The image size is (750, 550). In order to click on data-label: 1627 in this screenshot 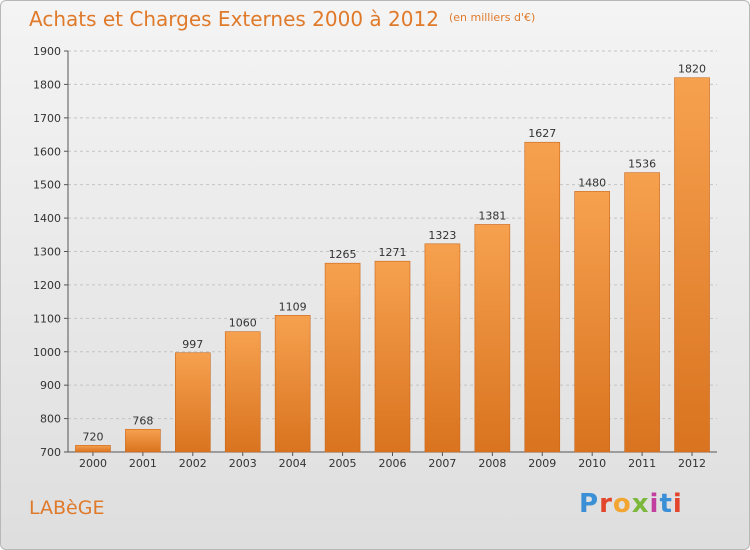, I will do `click(542, 133)`.